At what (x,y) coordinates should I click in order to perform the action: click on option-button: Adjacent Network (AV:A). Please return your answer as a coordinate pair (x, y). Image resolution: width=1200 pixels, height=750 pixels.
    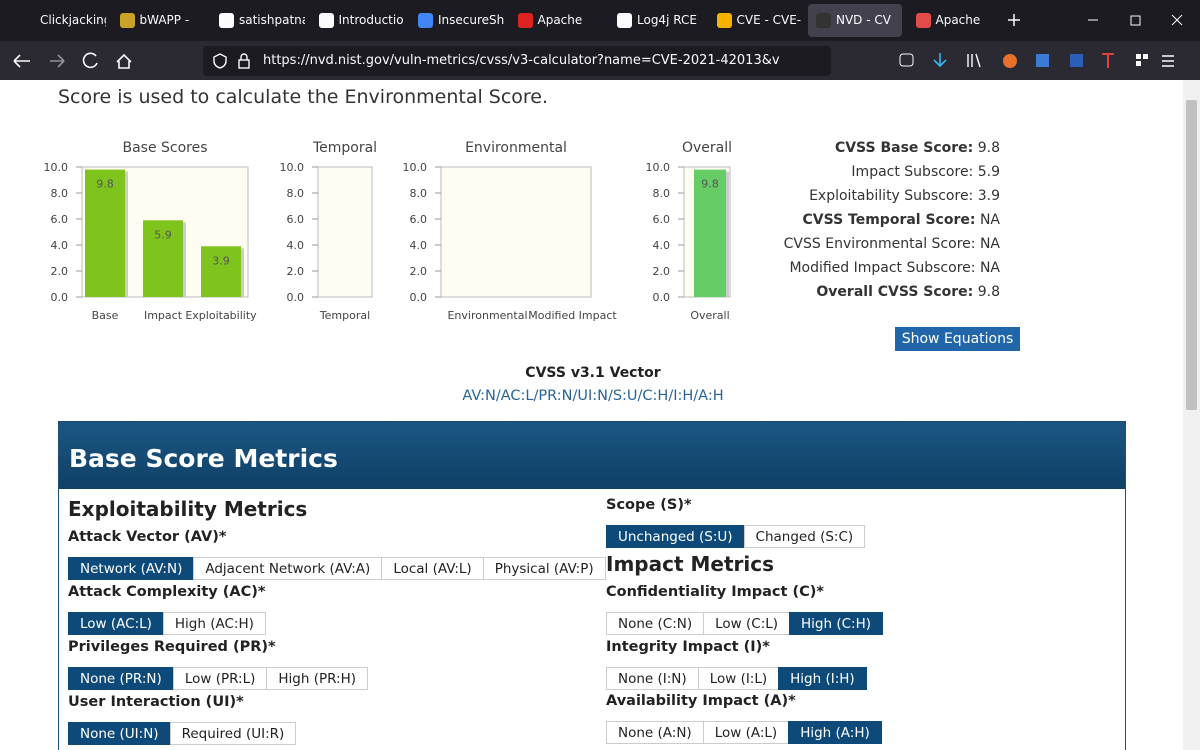
    Looking at the image, I should click on (288, 568).